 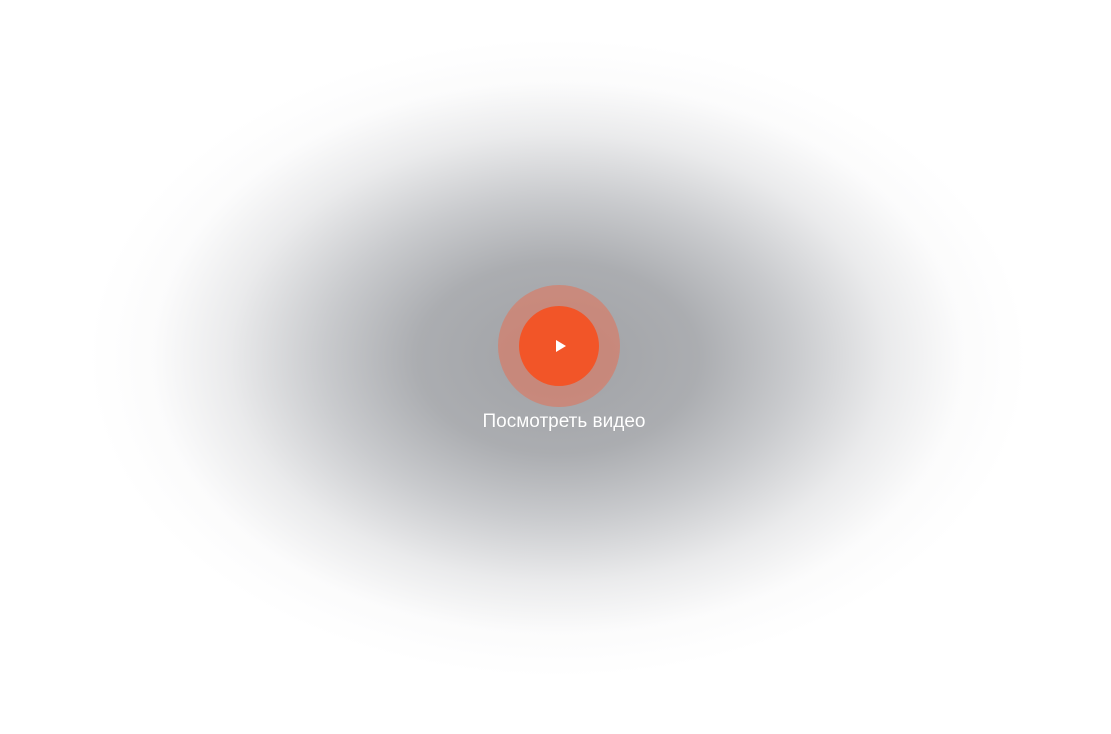 I want to click on play-button, so click(x=559, y=346).